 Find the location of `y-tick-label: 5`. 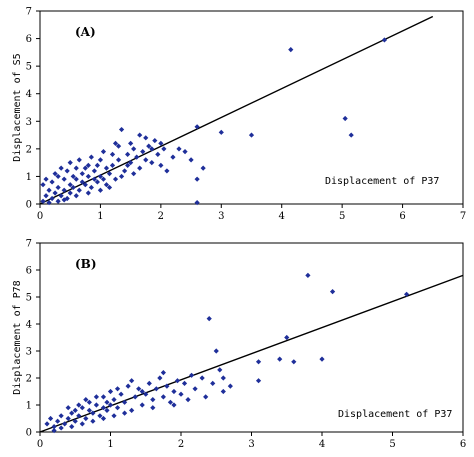

y-tick-label: 5 is located at coordinates (29, 67).